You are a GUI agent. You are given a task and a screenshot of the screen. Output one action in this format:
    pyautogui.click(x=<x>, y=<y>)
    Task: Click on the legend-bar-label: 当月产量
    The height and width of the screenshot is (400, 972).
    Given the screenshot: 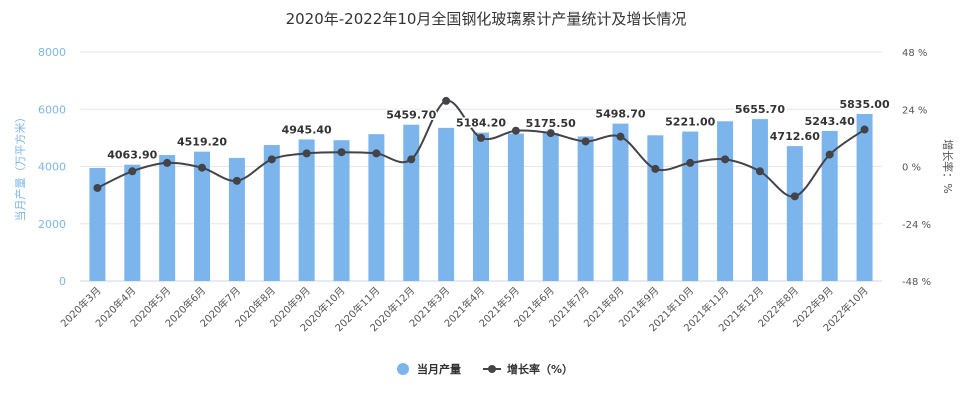 What is the action you would take?
    pyautogui.click(x=439, y=369)
    